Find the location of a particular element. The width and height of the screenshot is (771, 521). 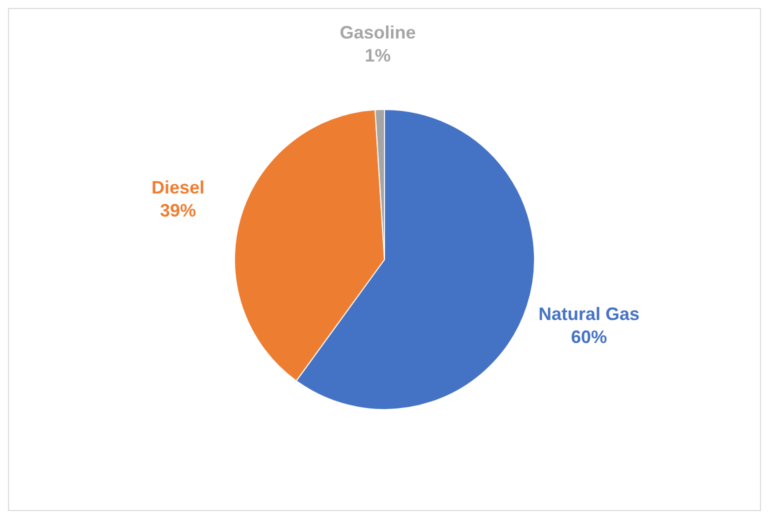

data-label: 39% is located at coordinates (178, 210).